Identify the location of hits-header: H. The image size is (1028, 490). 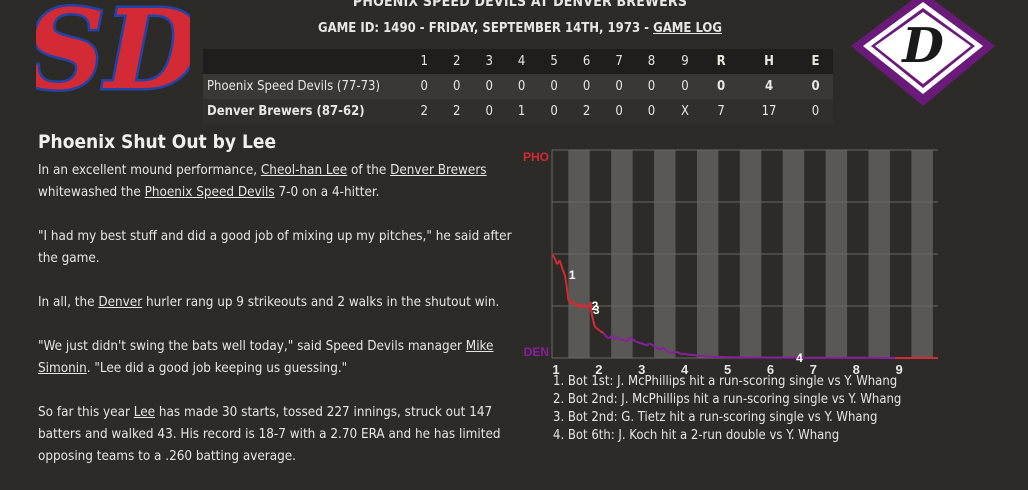
(769, 61).